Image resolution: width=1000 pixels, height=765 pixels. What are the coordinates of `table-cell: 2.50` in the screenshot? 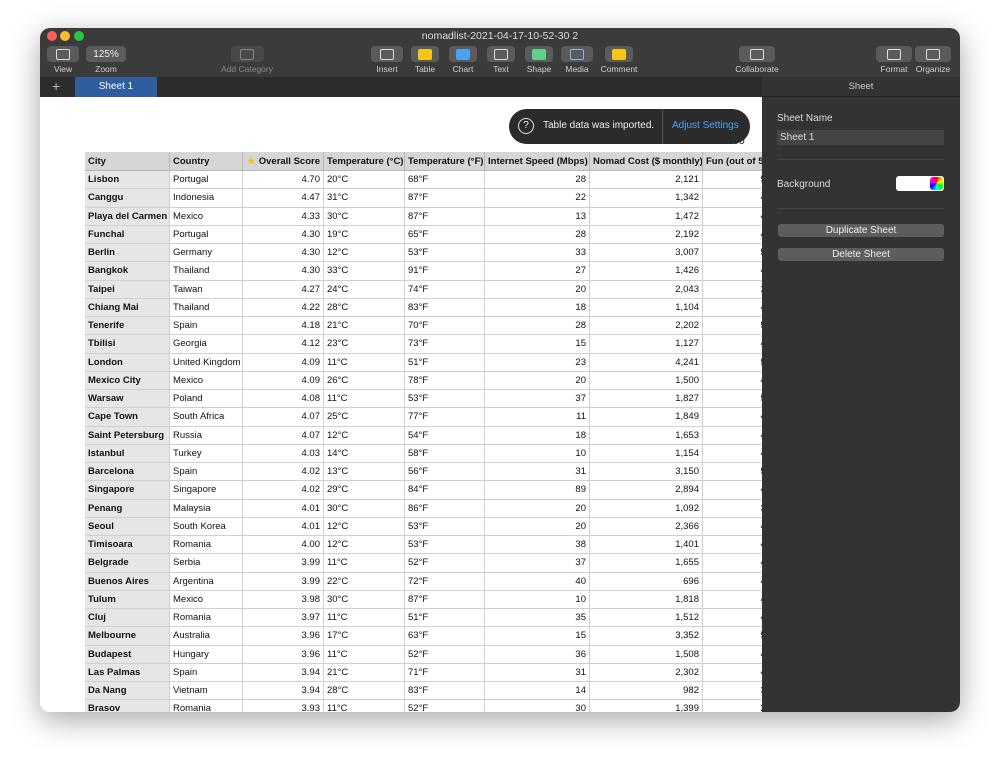 It's located at (733, 706).